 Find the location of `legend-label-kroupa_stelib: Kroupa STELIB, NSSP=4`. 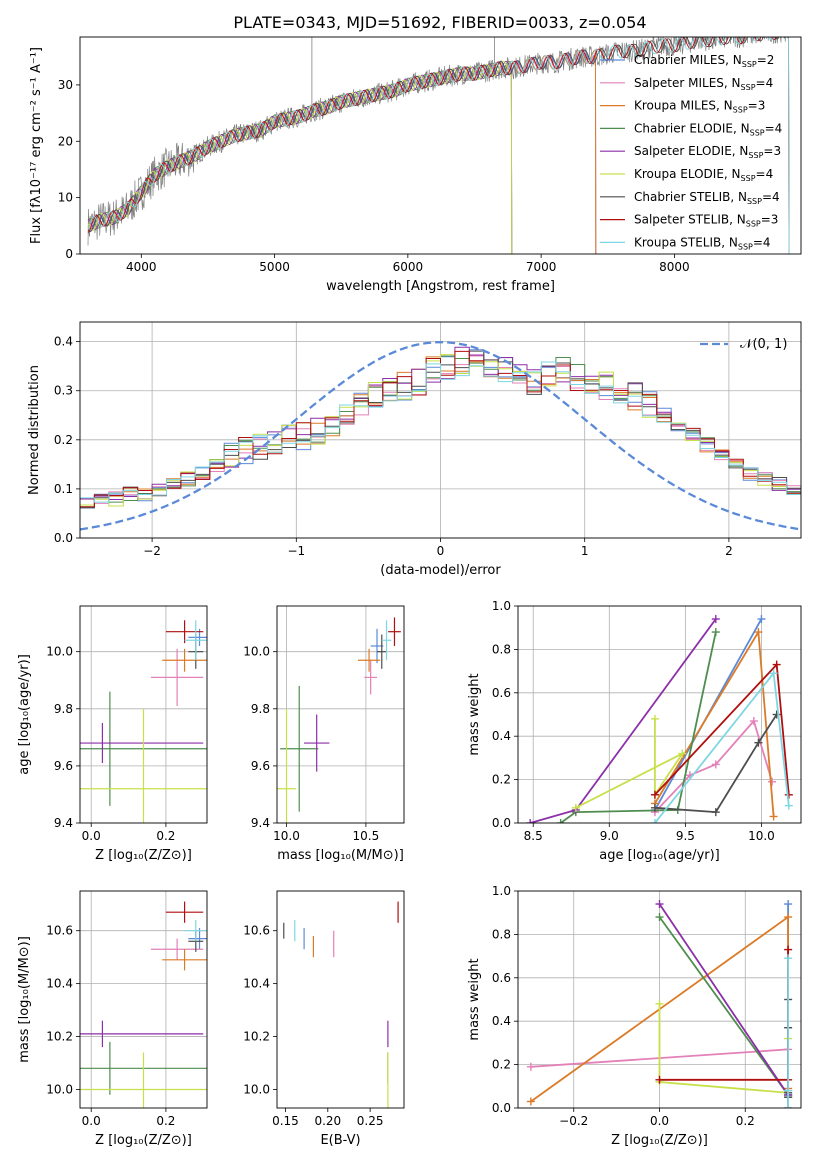

legend-label-kroupa_stelib: Kroupa STELIB, NSSP=4 is located at coordinates (702, 243).